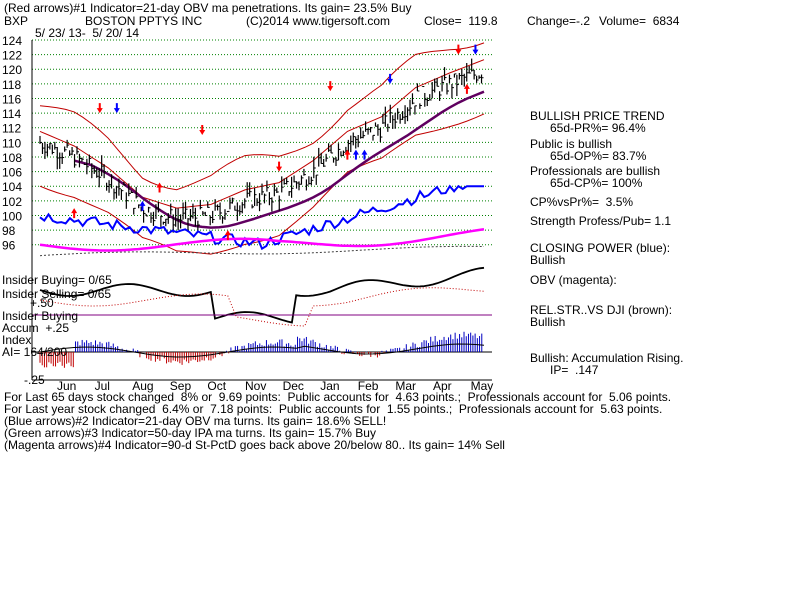  I want to click on x-tick-label: Apr, so click(442, 386).